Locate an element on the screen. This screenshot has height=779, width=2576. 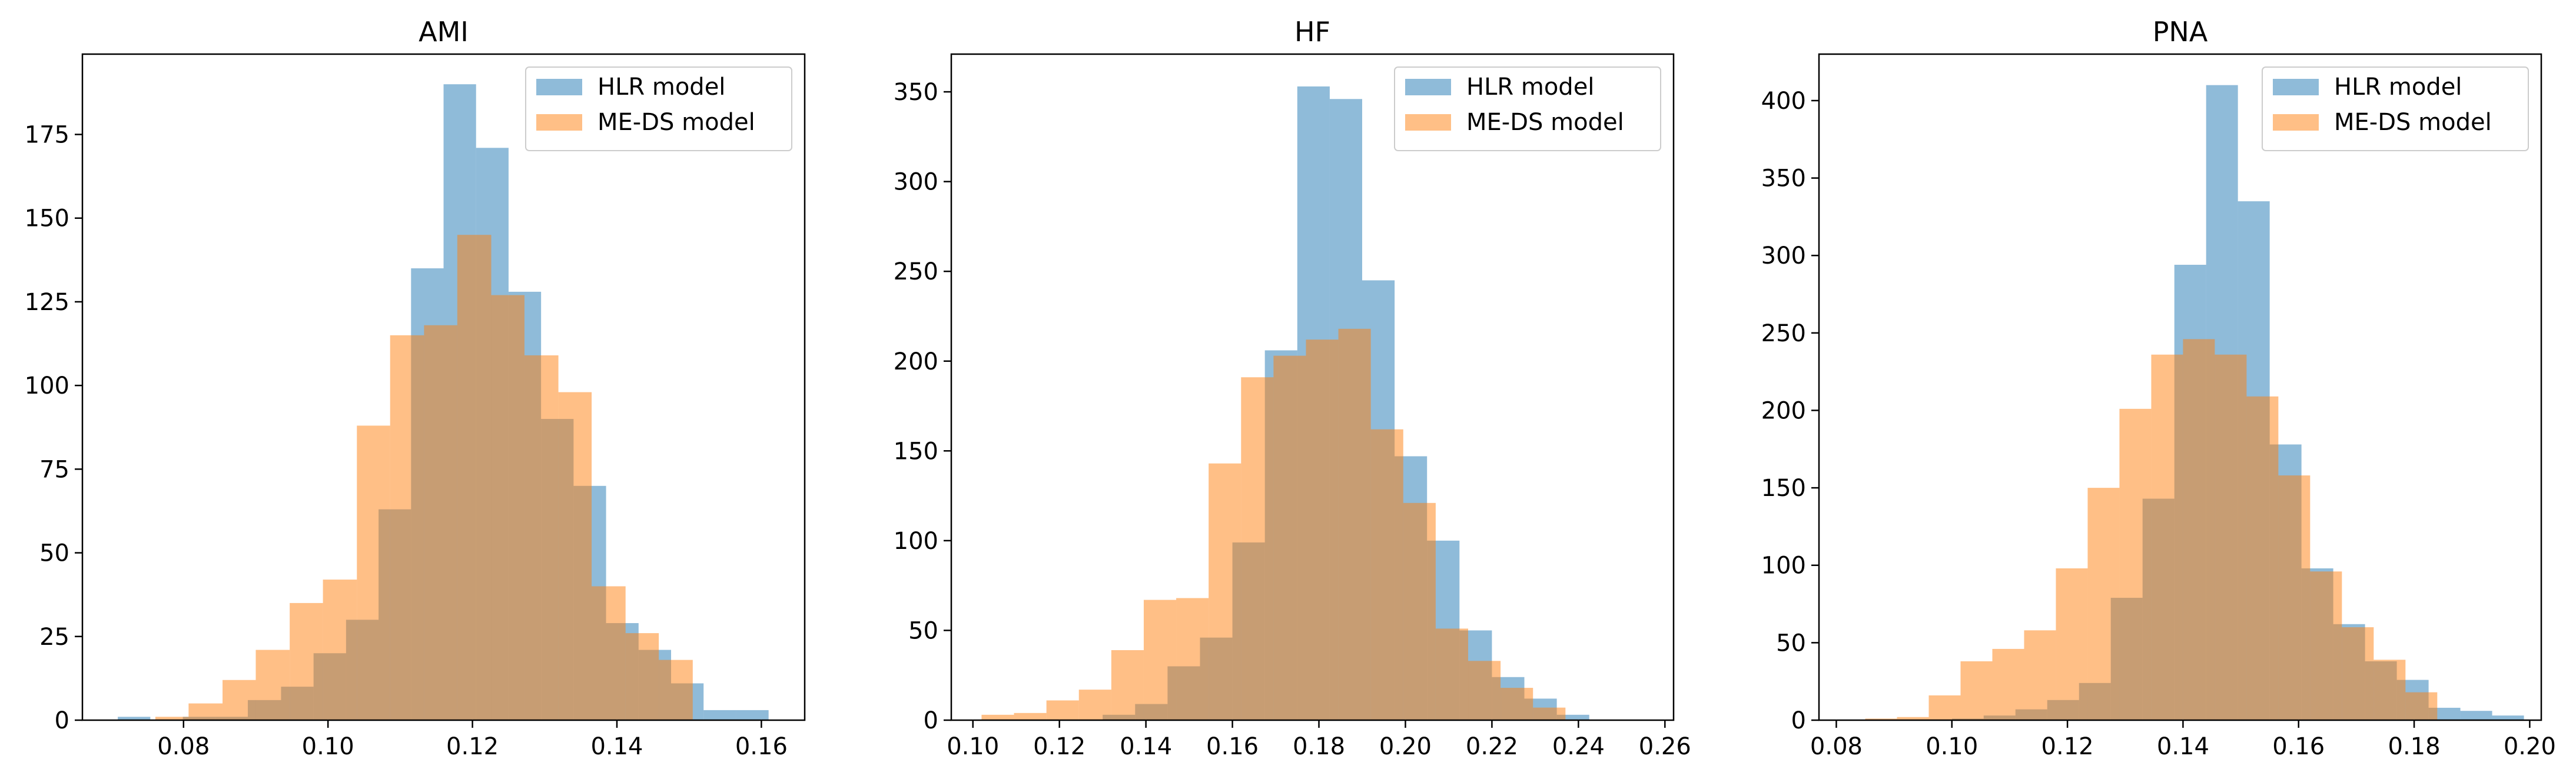
x-tick-label: 0.26 is located at coordinates (1665, 746).